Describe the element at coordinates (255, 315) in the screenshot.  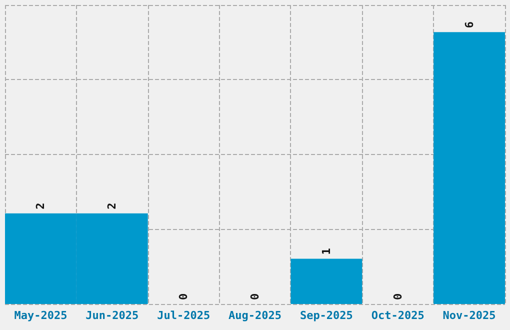
I see `x-tick-label: Aug-2025` at that location.